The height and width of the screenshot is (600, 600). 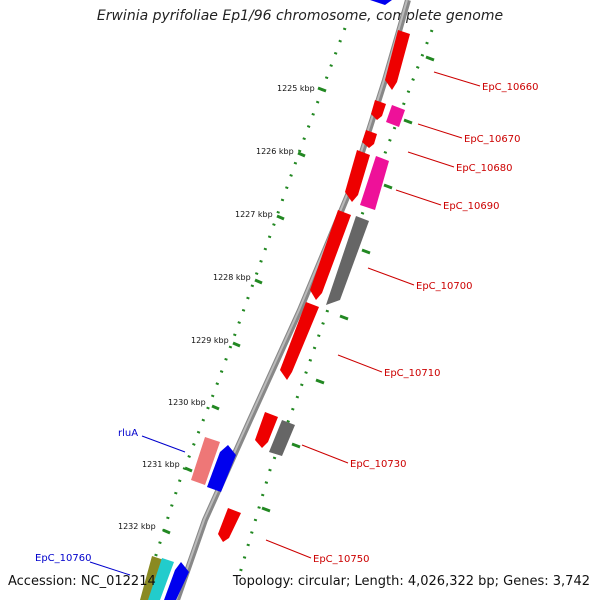 What do you see at coordinates (282, 438) in the screenshot?
I see `gene-arrow-epc10730-gray` at bounding box center [282, 438].